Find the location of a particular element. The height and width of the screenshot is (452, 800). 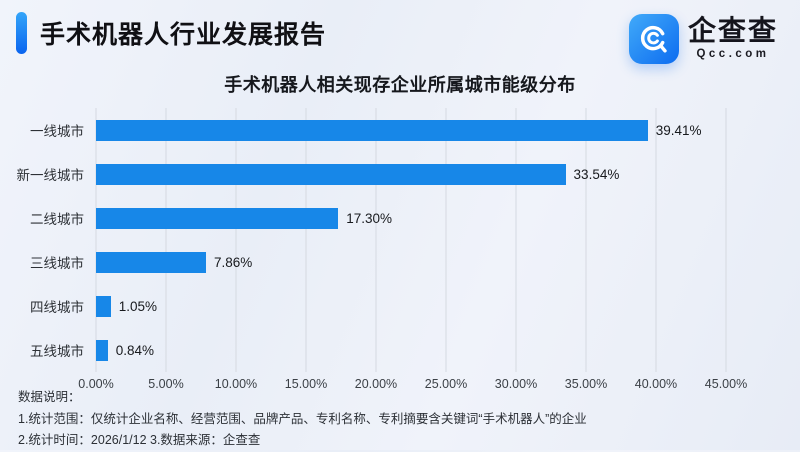

chart-title: 手术机器人相关现存企业所属城市能级分布 is located at coordinates (400, 85).